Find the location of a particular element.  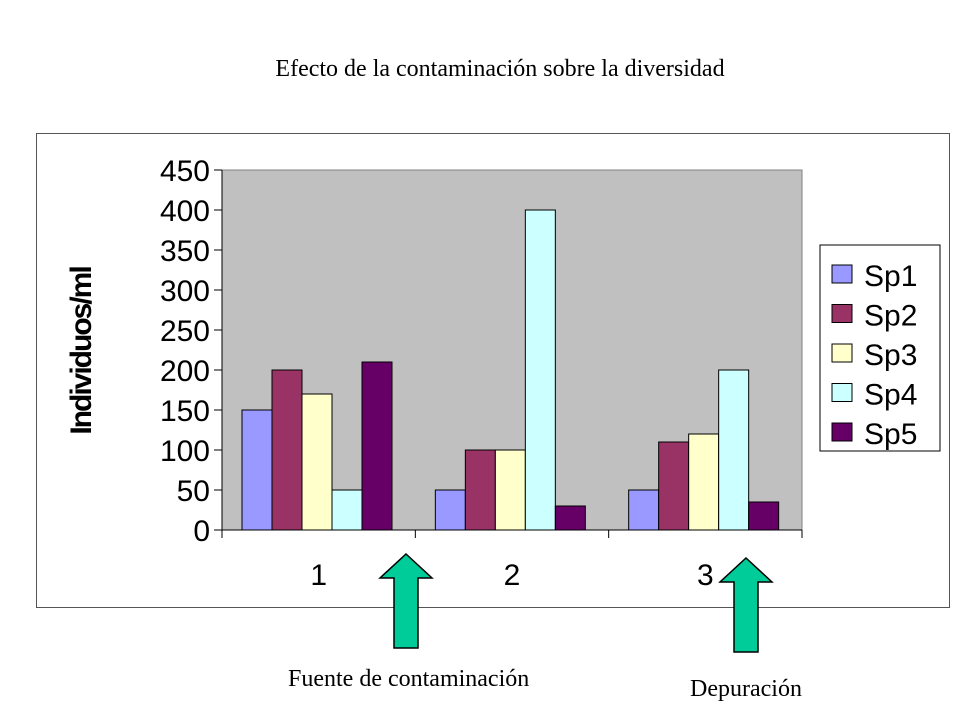

y-tick-label: 100 is located at coordinates (185, 451).